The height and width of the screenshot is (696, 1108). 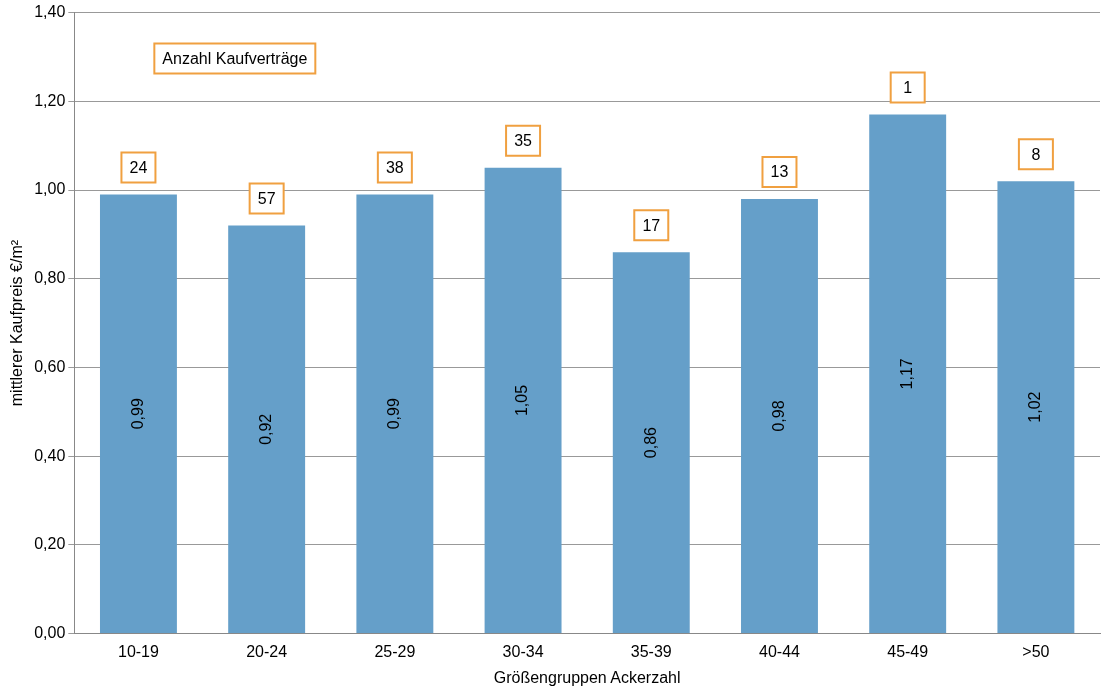 I want to click on annotation: 35, so click(x=523, y=141).